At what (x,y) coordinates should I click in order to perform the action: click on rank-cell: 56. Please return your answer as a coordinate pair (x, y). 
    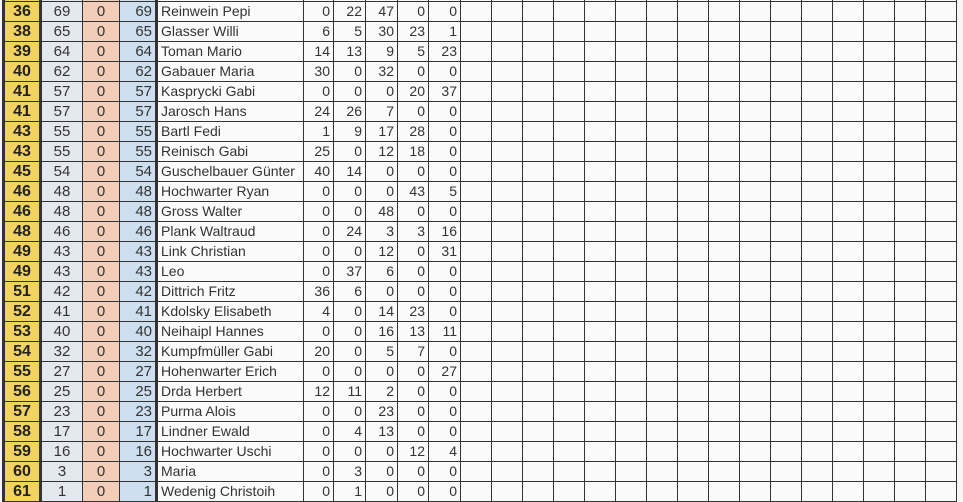
    Looking at the image, I should click on (22, 391).